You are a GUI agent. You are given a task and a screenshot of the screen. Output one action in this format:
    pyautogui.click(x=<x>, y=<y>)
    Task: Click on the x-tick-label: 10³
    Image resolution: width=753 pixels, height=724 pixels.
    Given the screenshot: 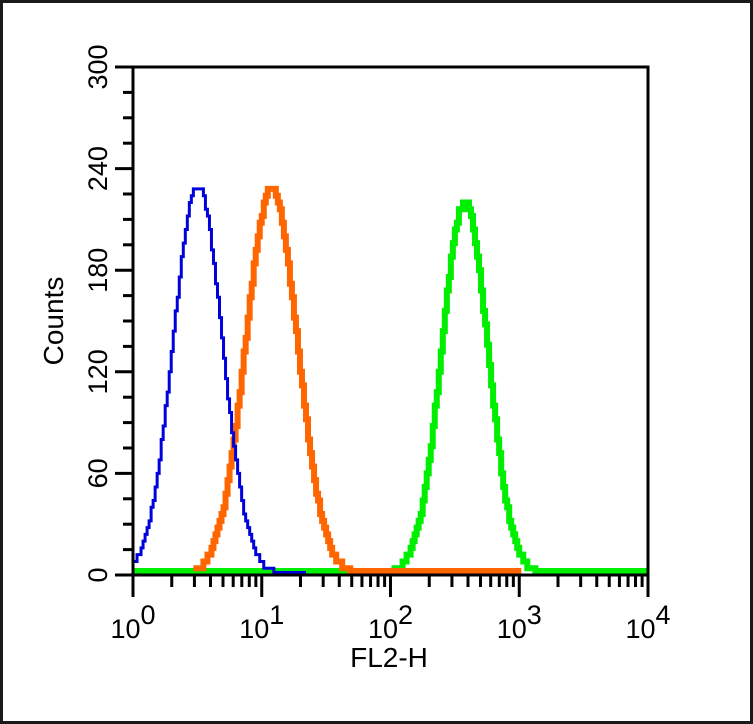 What is the action you would take?
    pyautogui.click(x=519, y=622)
    